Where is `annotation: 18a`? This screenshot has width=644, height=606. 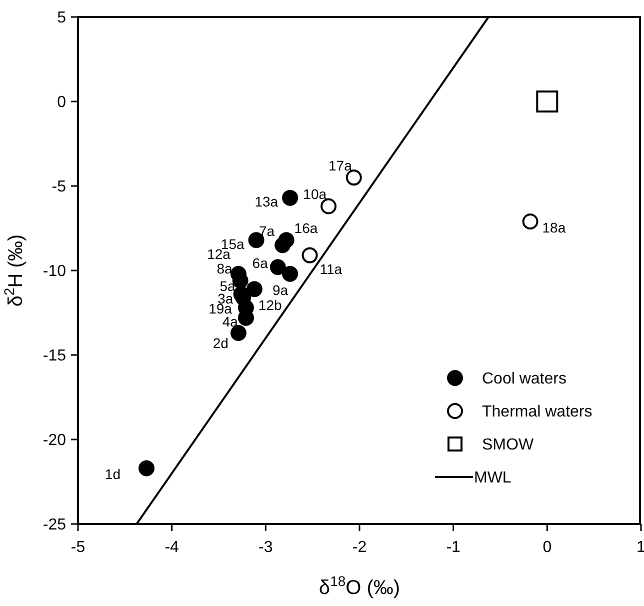
annotation: 18a is located at coordinates (554, 227).